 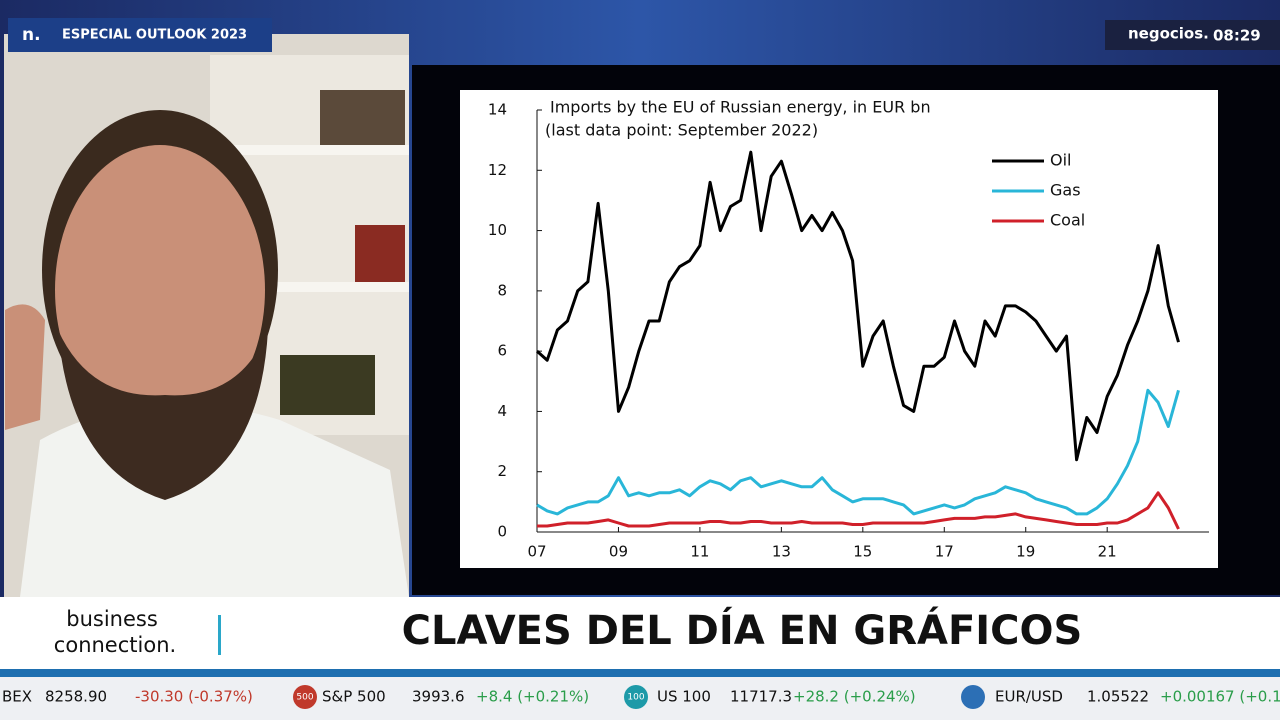 What do you see at coordinates (502, 532) in the screenshot?
I see `y-tick-label: 0` at bounding box center [502, 532].